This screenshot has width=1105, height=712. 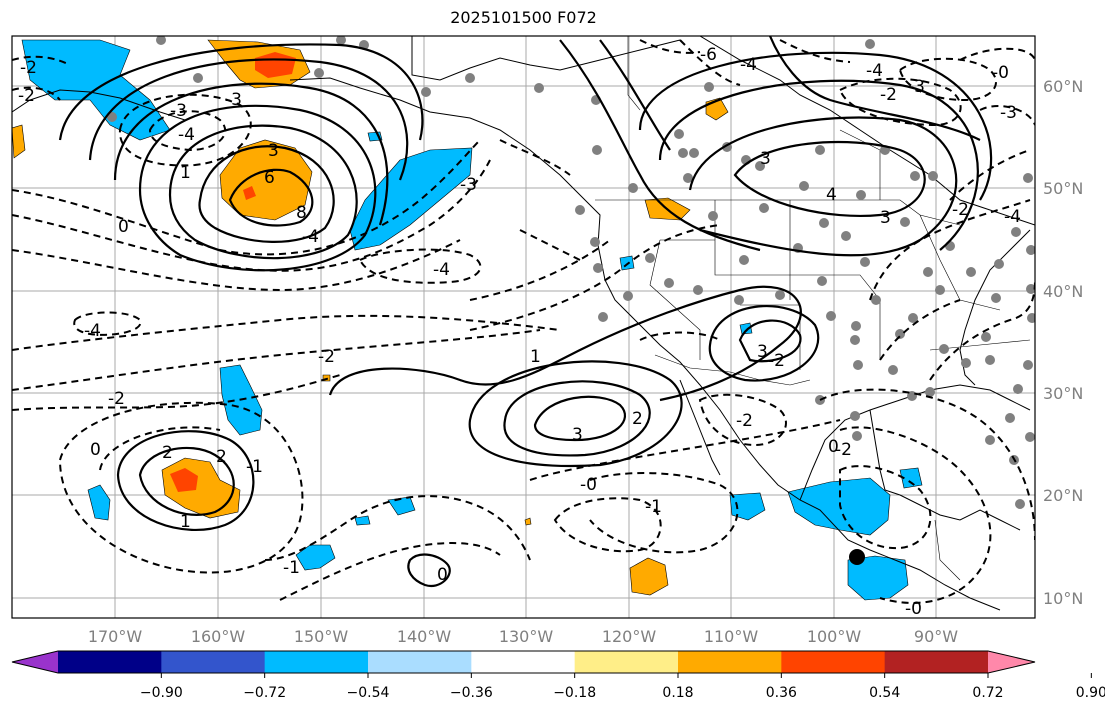 What do you see at coordinates (857, 557) in the screenshot?
I see `location-marker` at bounding box center [857, 557].